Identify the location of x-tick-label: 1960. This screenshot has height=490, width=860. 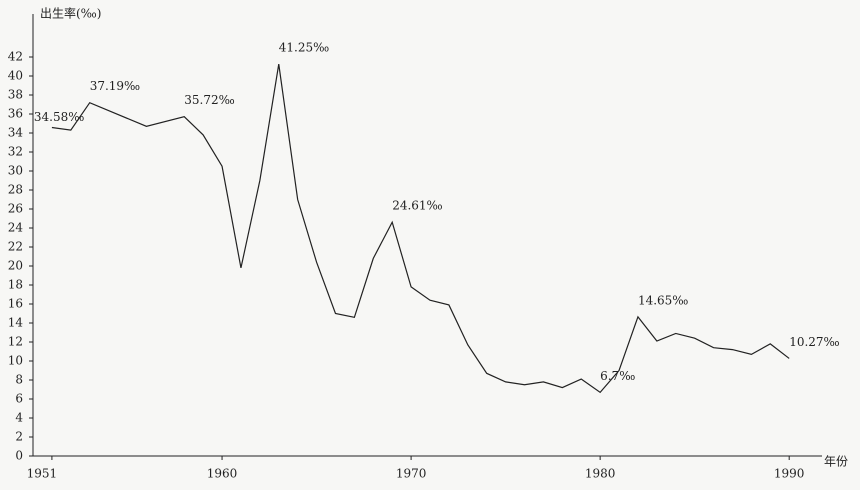
(222, 474).